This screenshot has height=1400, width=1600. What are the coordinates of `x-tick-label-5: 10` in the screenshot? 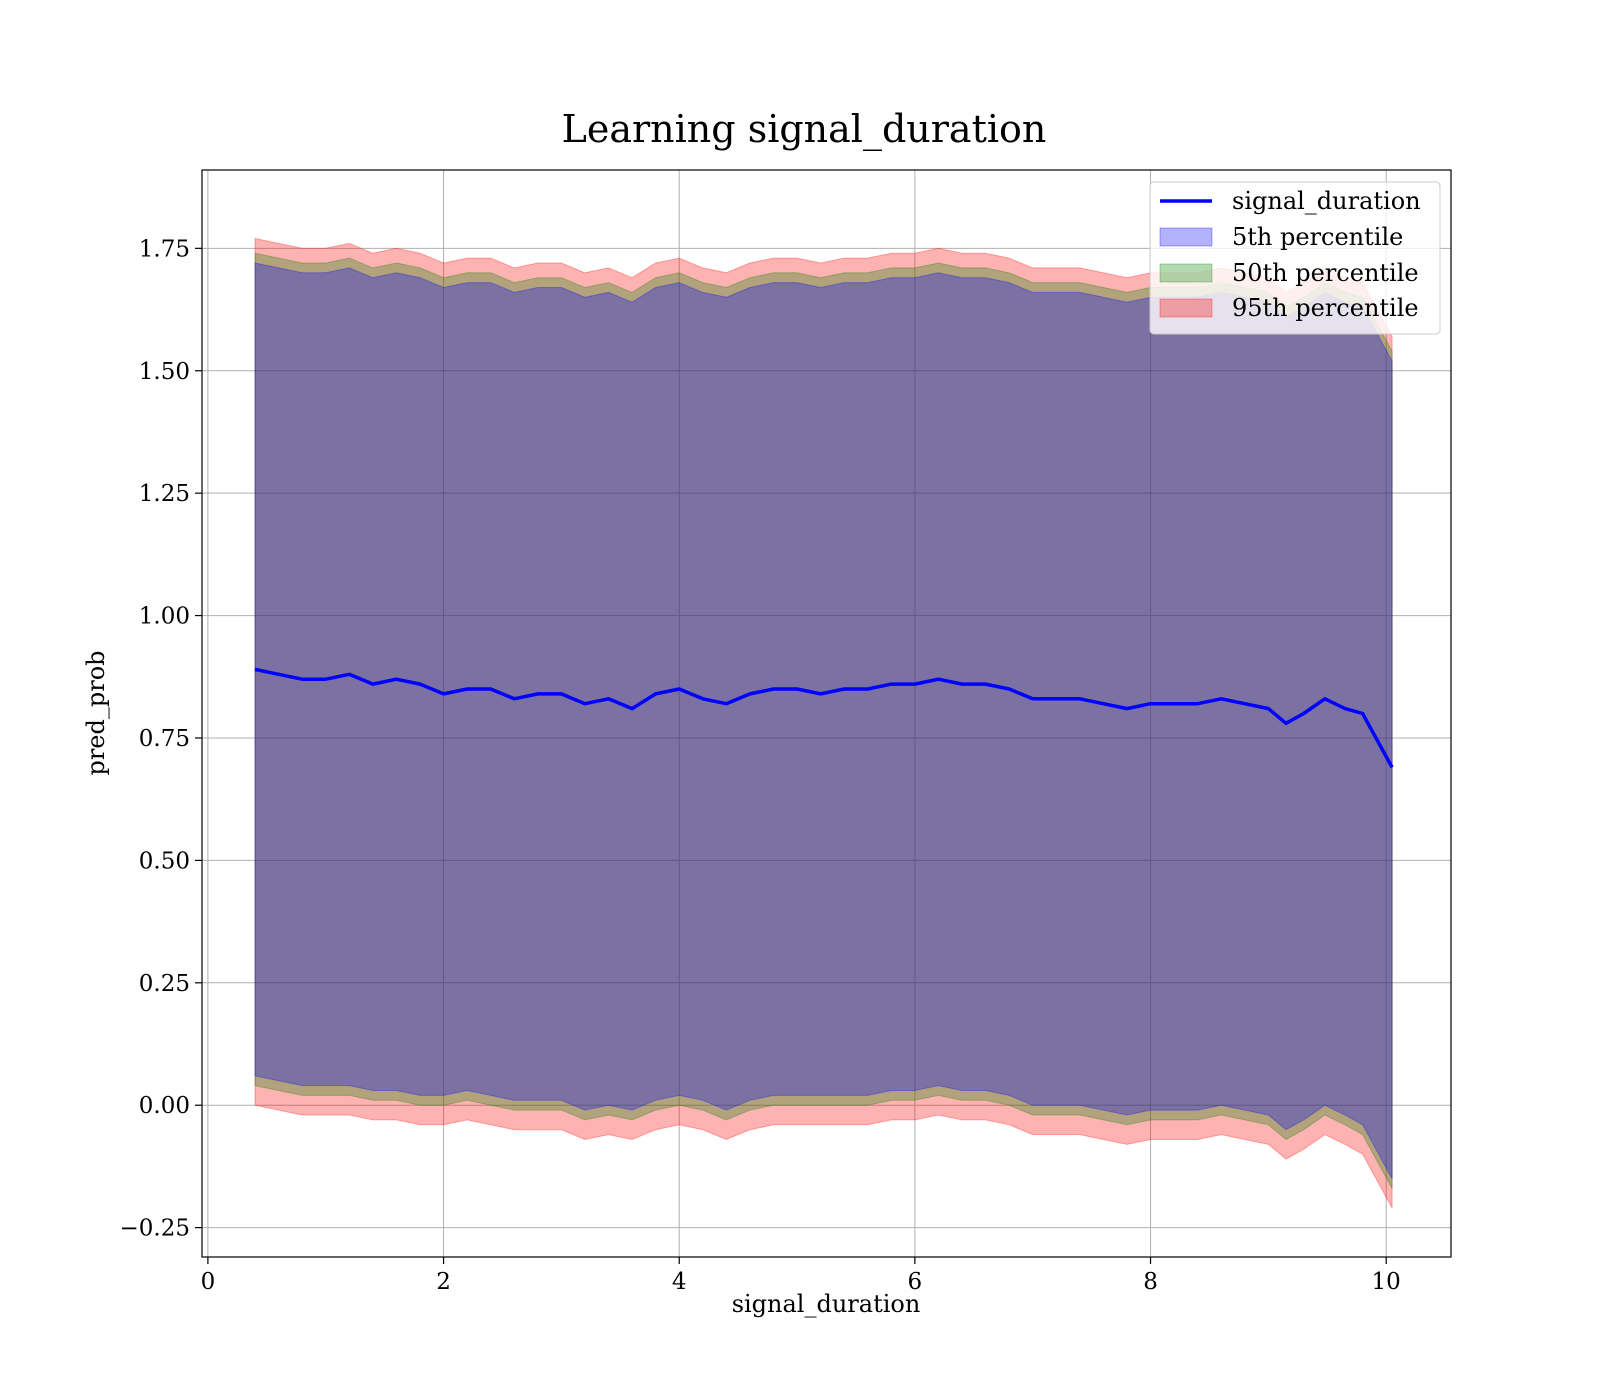 It's located at (1386, 1282).